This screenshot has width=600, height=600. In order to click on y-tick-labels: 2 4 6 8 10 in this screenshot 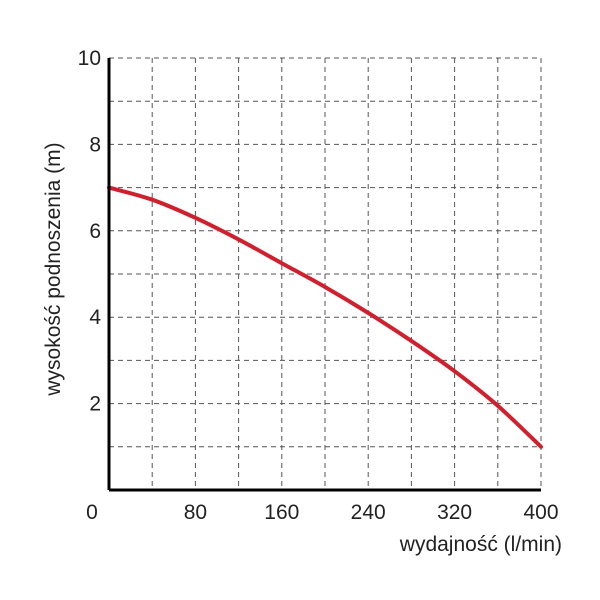, I will do `click(90, 231)`.